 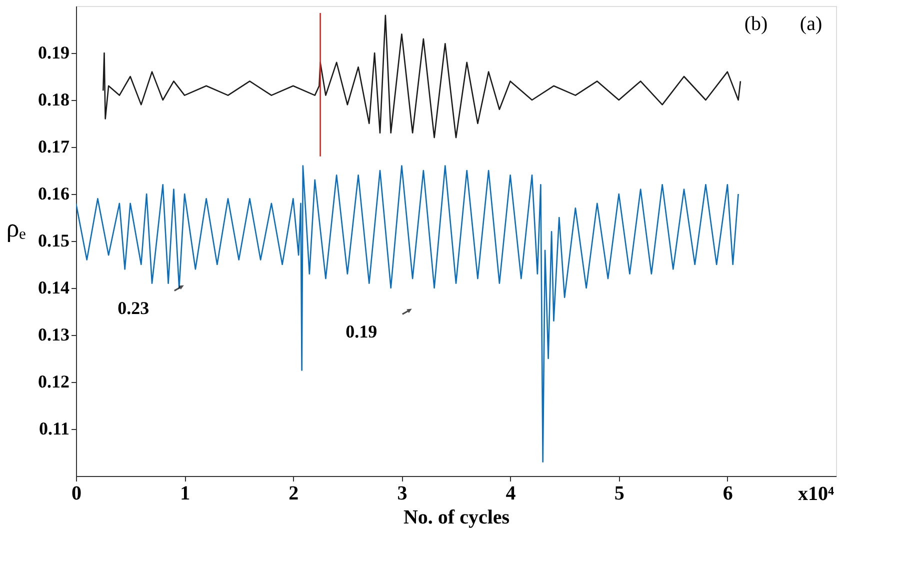 What do you see at coordinates (54, 52) in the screenshot?
I see `y-tick-label: 0.19` at bounding box center [54, 52].